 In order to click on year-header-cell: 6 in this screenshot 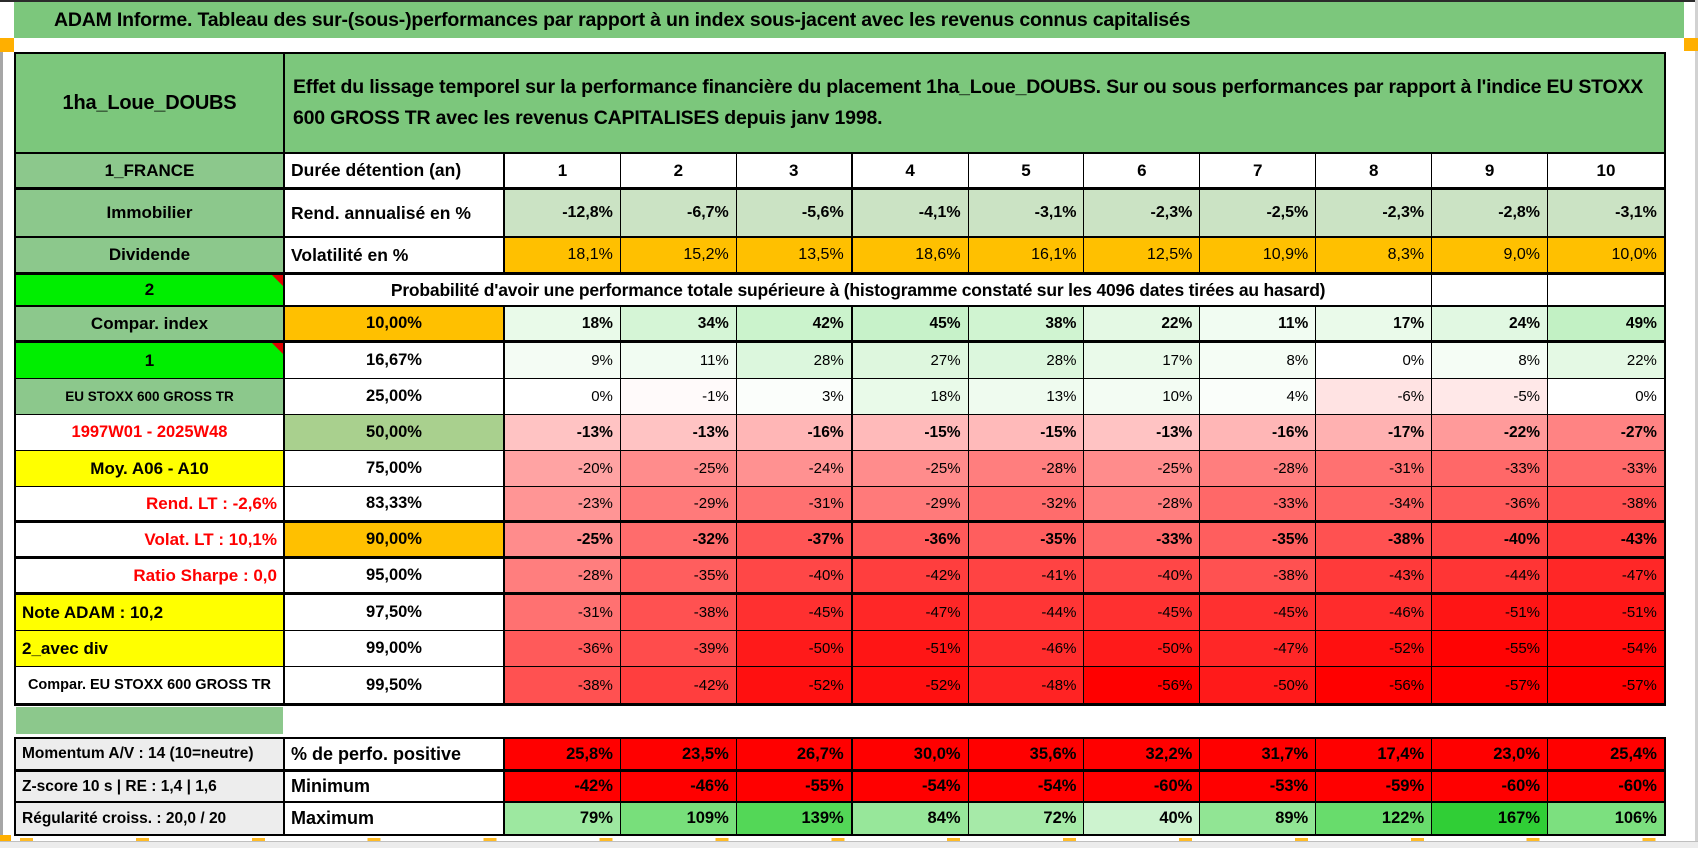, I will do `click(1142, 170)`.